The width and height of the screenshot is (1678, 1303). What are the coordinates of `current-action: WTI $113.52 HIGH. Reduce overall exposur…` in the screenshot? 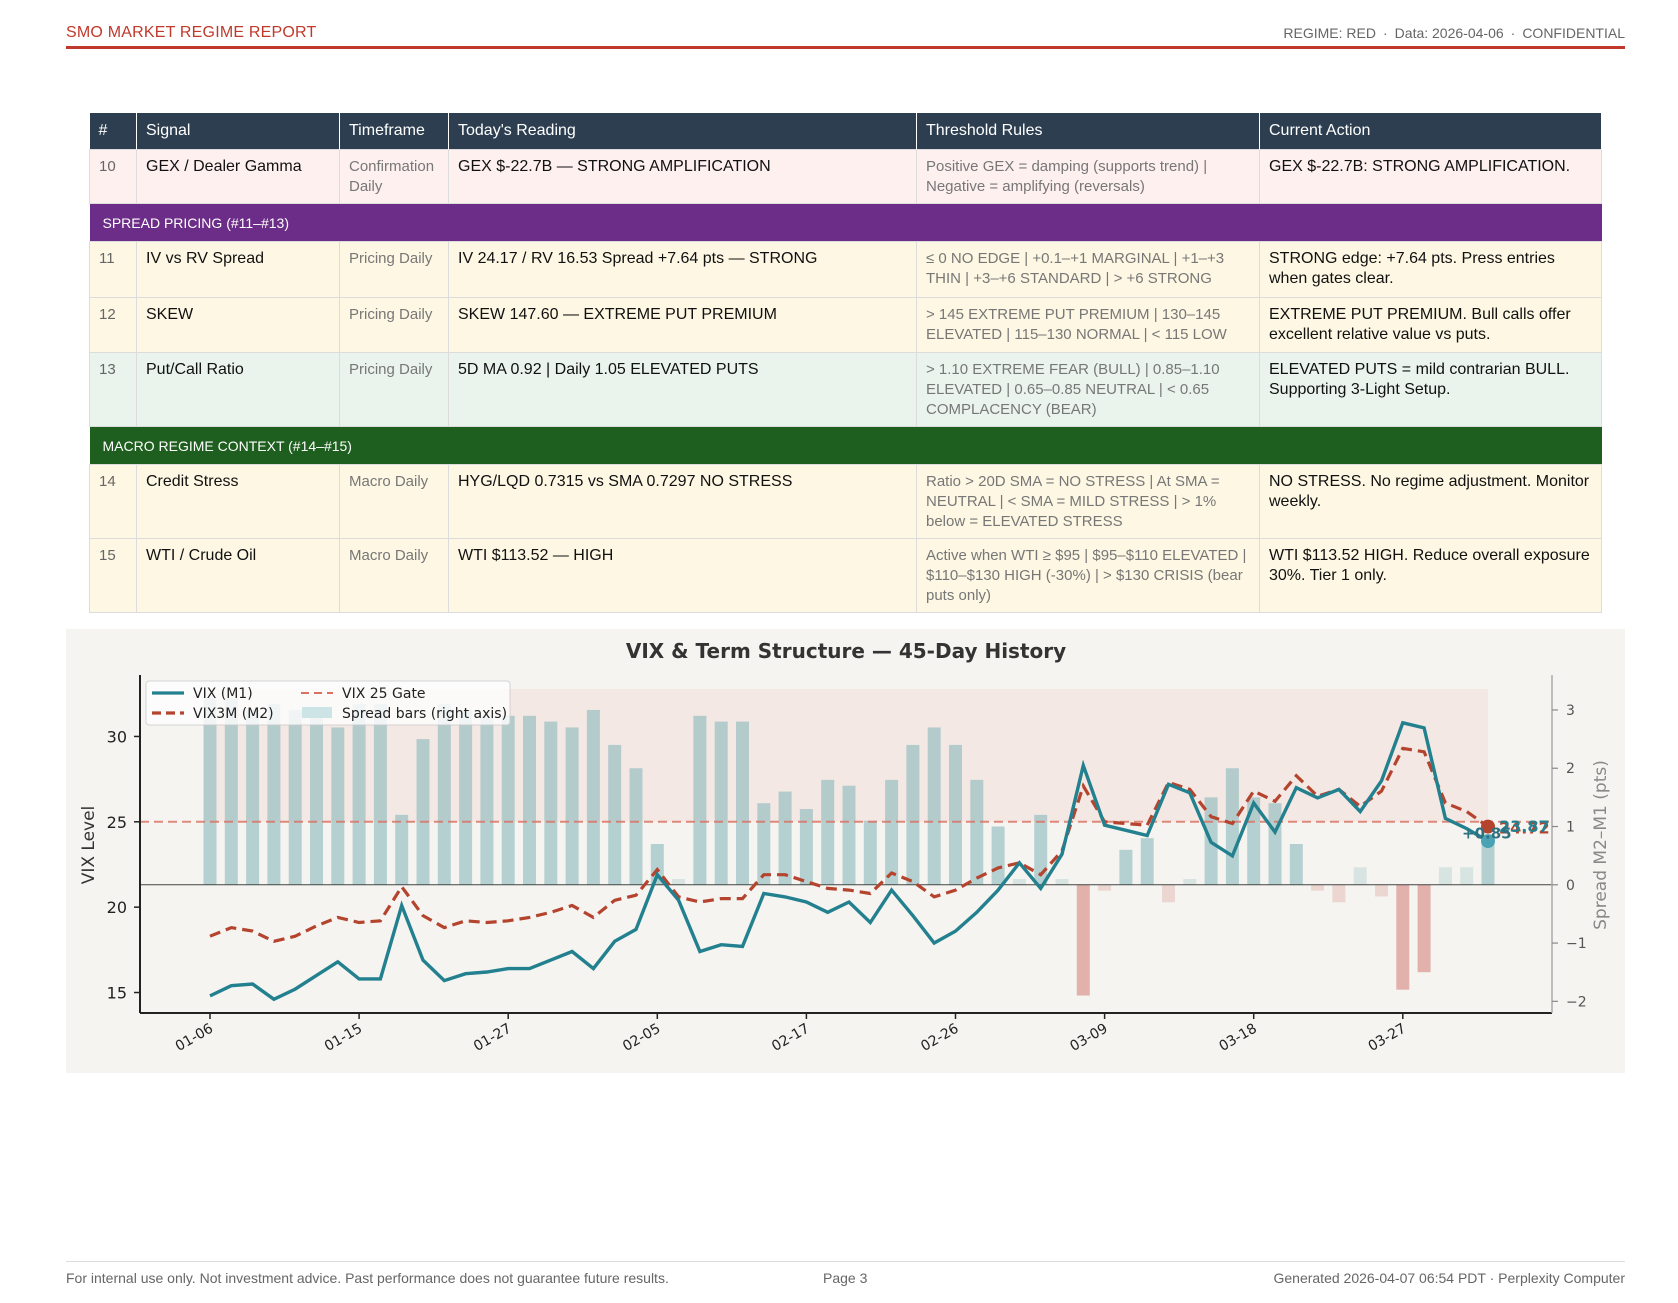 It's located at (1430, 575).